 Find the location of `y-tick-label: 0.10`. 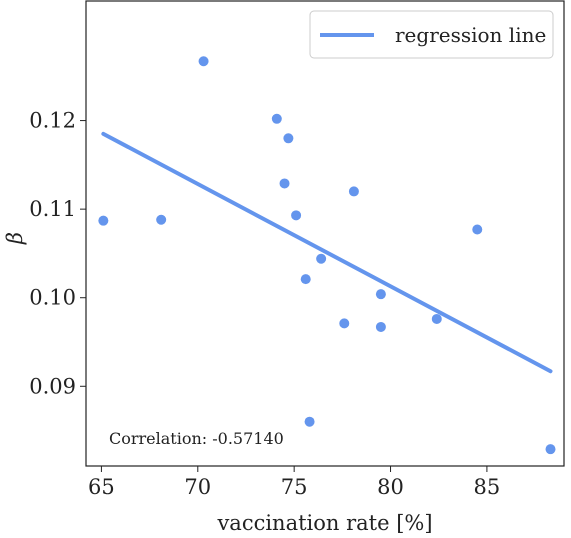

y-tick-label: 0.10 is located at coordinates (52, 298).